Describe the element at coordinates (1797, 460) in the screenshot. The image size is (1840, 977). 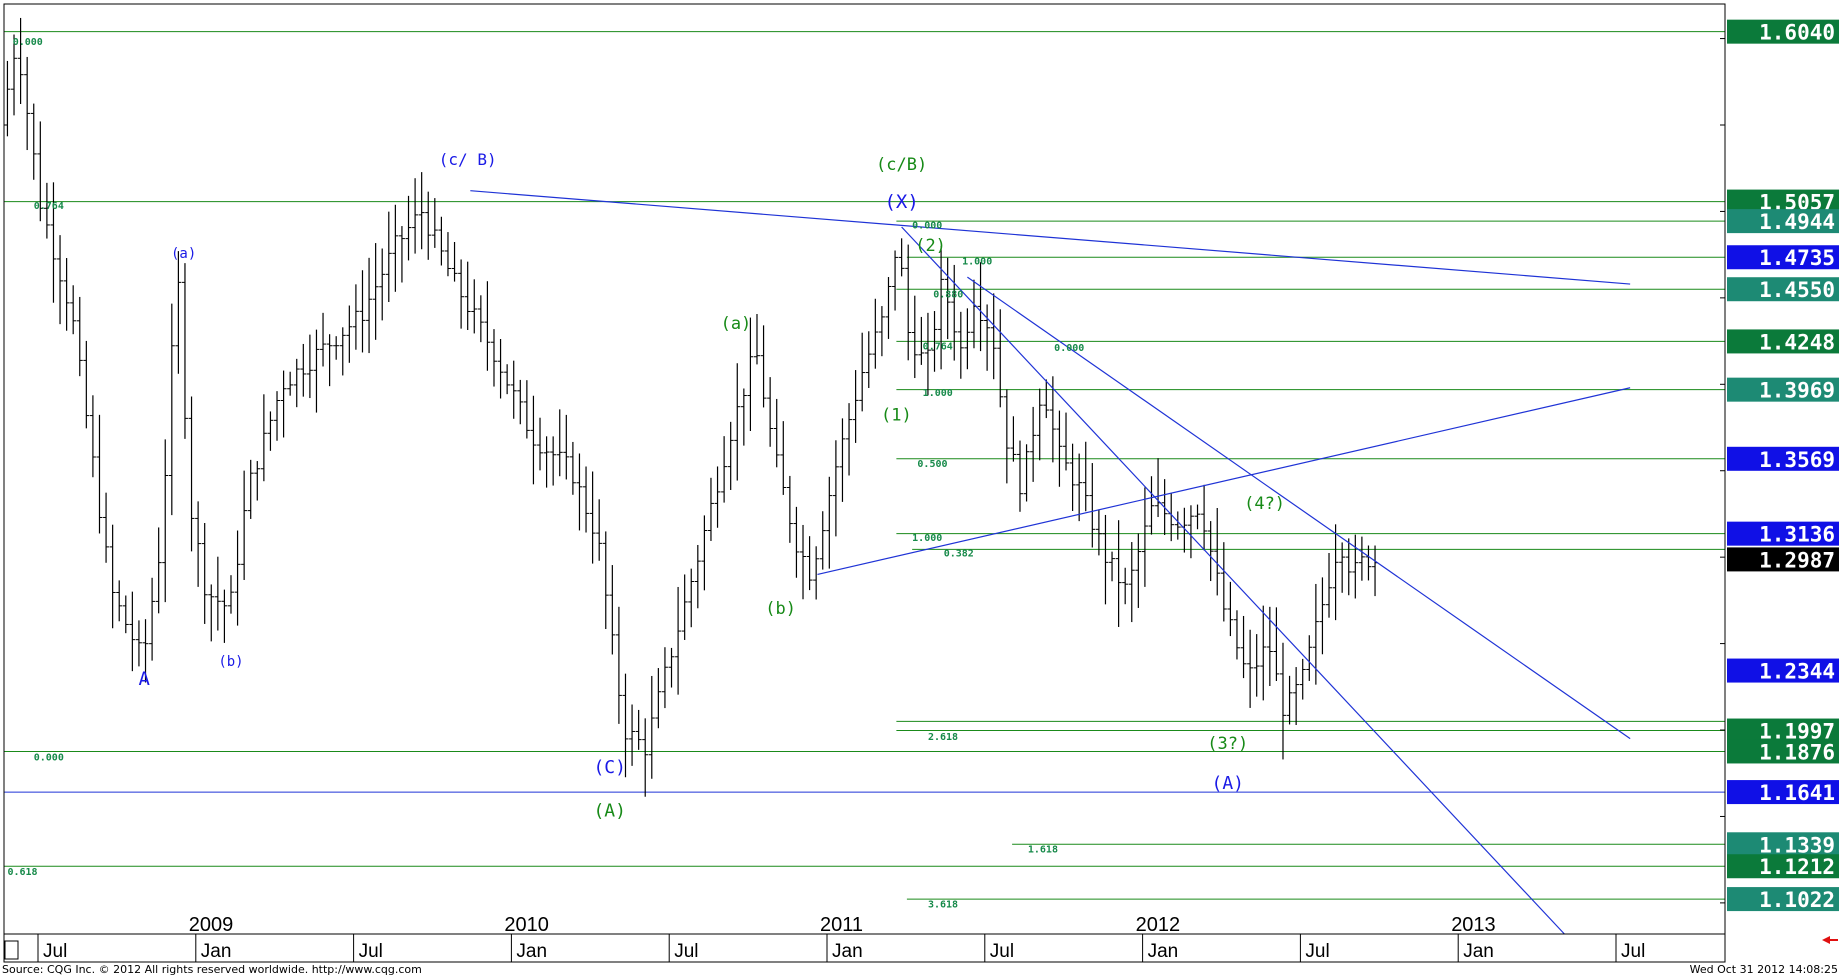
I see `price-tag-label: 1.3569` at that location.